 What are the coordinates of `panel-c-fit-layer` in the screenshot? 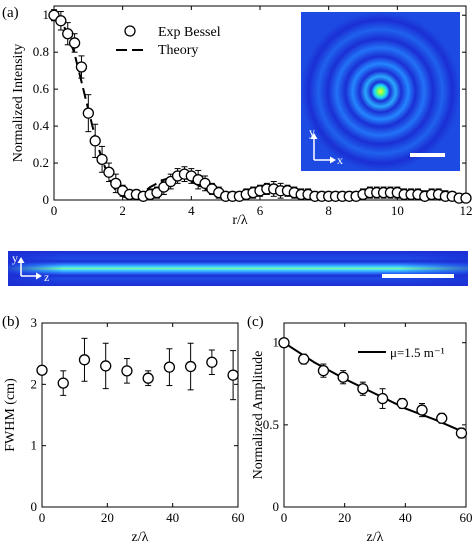 It's located at (375, 388).